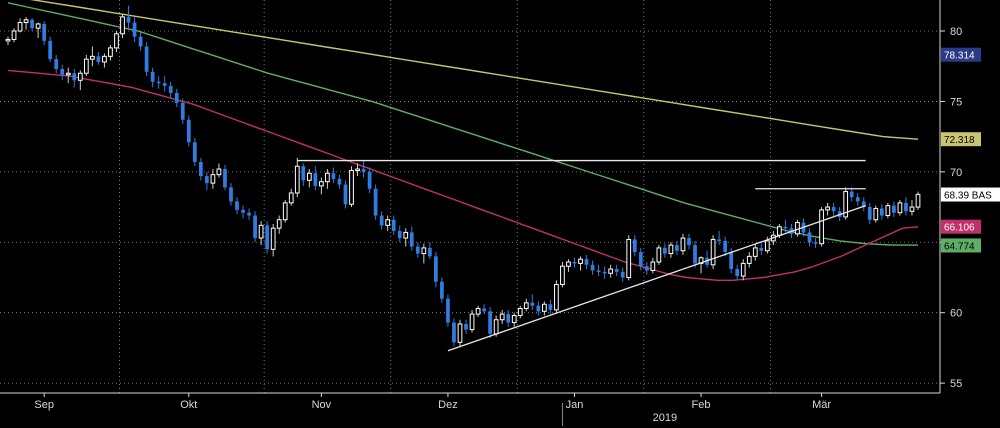 The width and height of the screenshot is (1000, 428). Describe the element at coordinates (665, 418) in the screenshot. I see `year-label: 2019` at that location.